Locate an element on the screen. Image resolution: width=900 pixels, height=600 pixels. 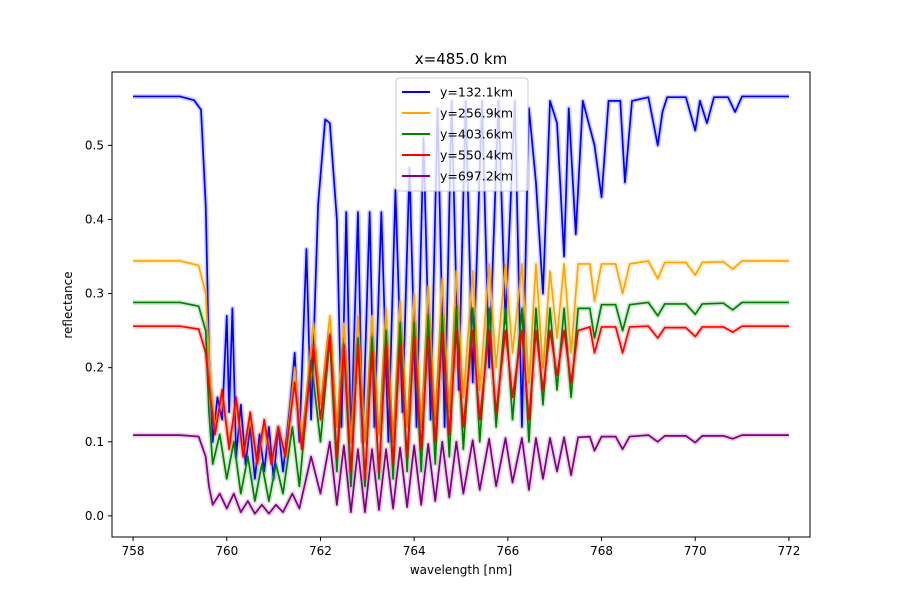
legend-label-3: y=403.6km is located at coordinates (476, 134).